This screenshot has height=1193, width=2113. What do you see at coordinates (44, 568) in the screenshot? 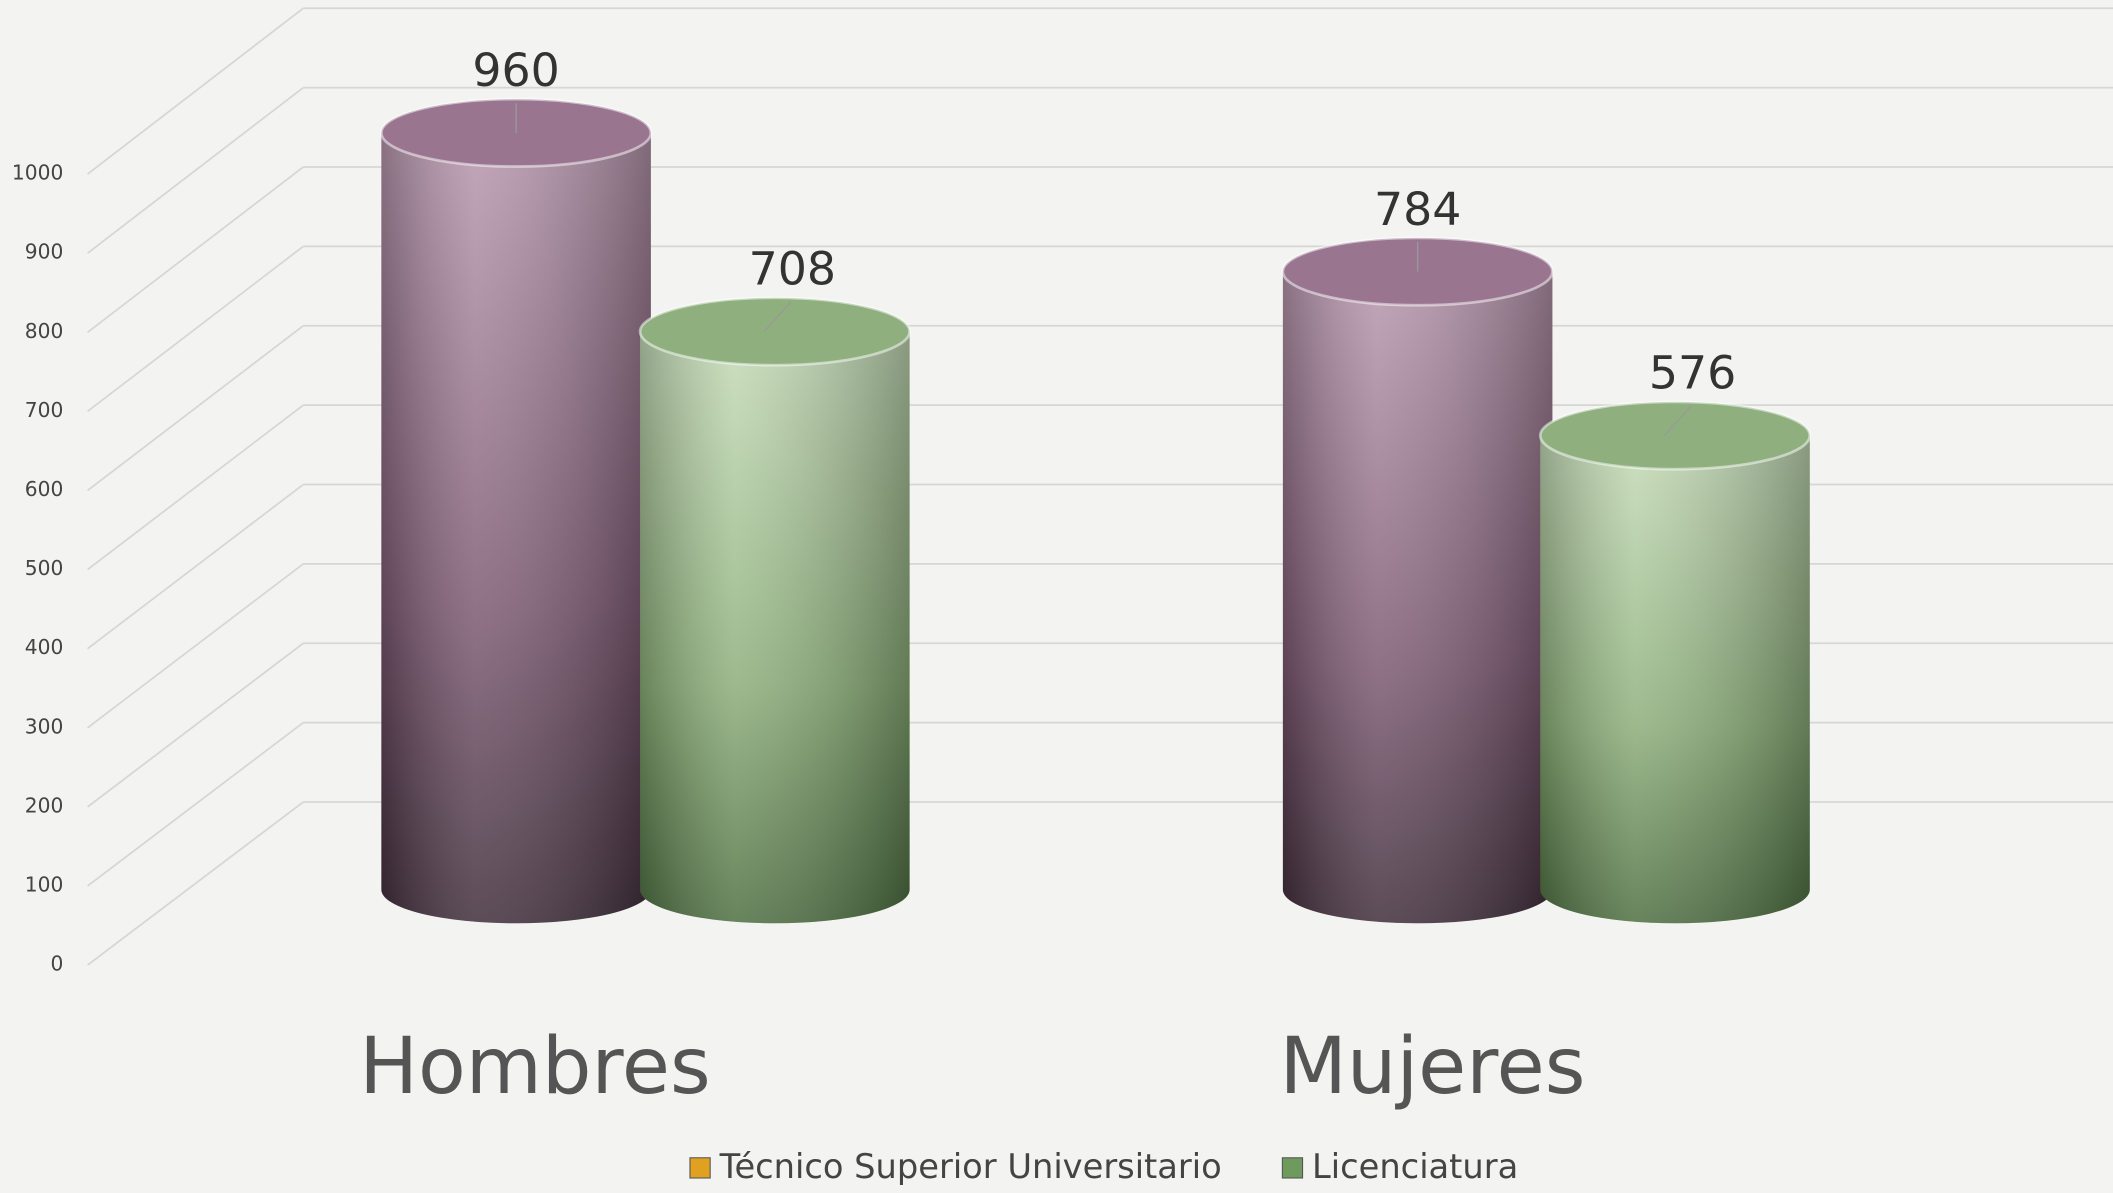
I see `y-tick-label: 500` at bounding box center [44, 568].